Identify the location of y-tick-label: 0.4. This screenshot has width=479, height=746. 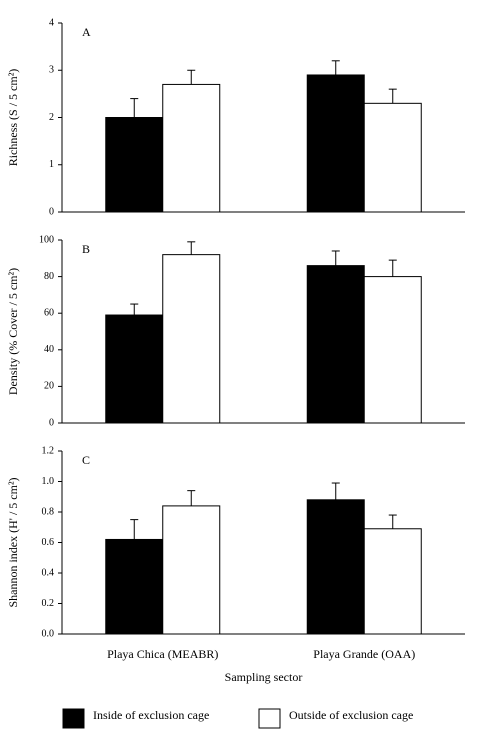
(48, 572).